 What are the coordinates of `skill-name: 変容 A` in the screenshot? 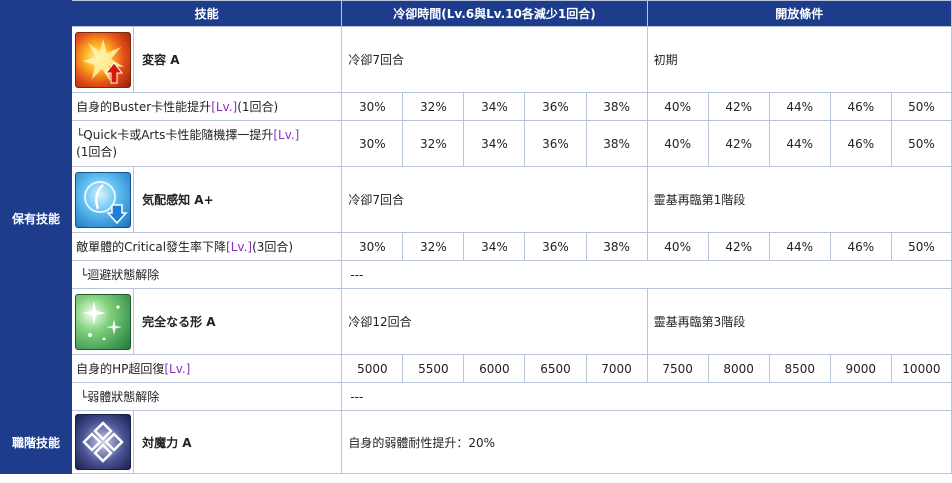 It's located at (238, 59).